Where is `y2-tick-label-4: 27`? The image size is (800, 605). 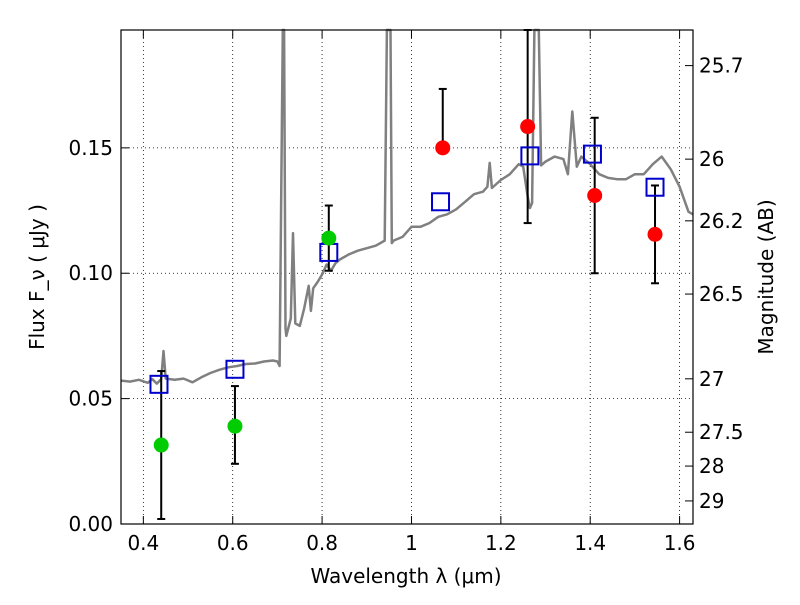 y2-tick-label-4: 27 is located at coordinates (711, 379).